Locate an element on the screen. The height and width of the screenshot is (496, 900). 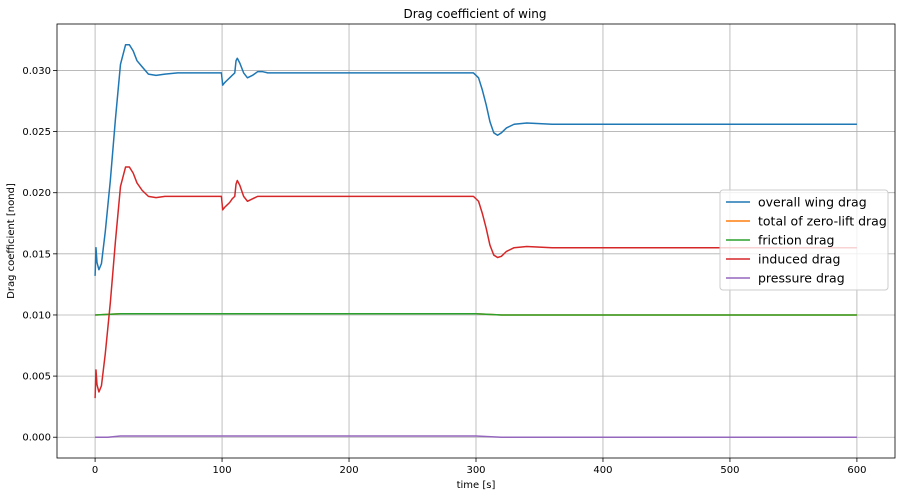
y-tick-label: 0.000 is located at coordinates (36, 438).